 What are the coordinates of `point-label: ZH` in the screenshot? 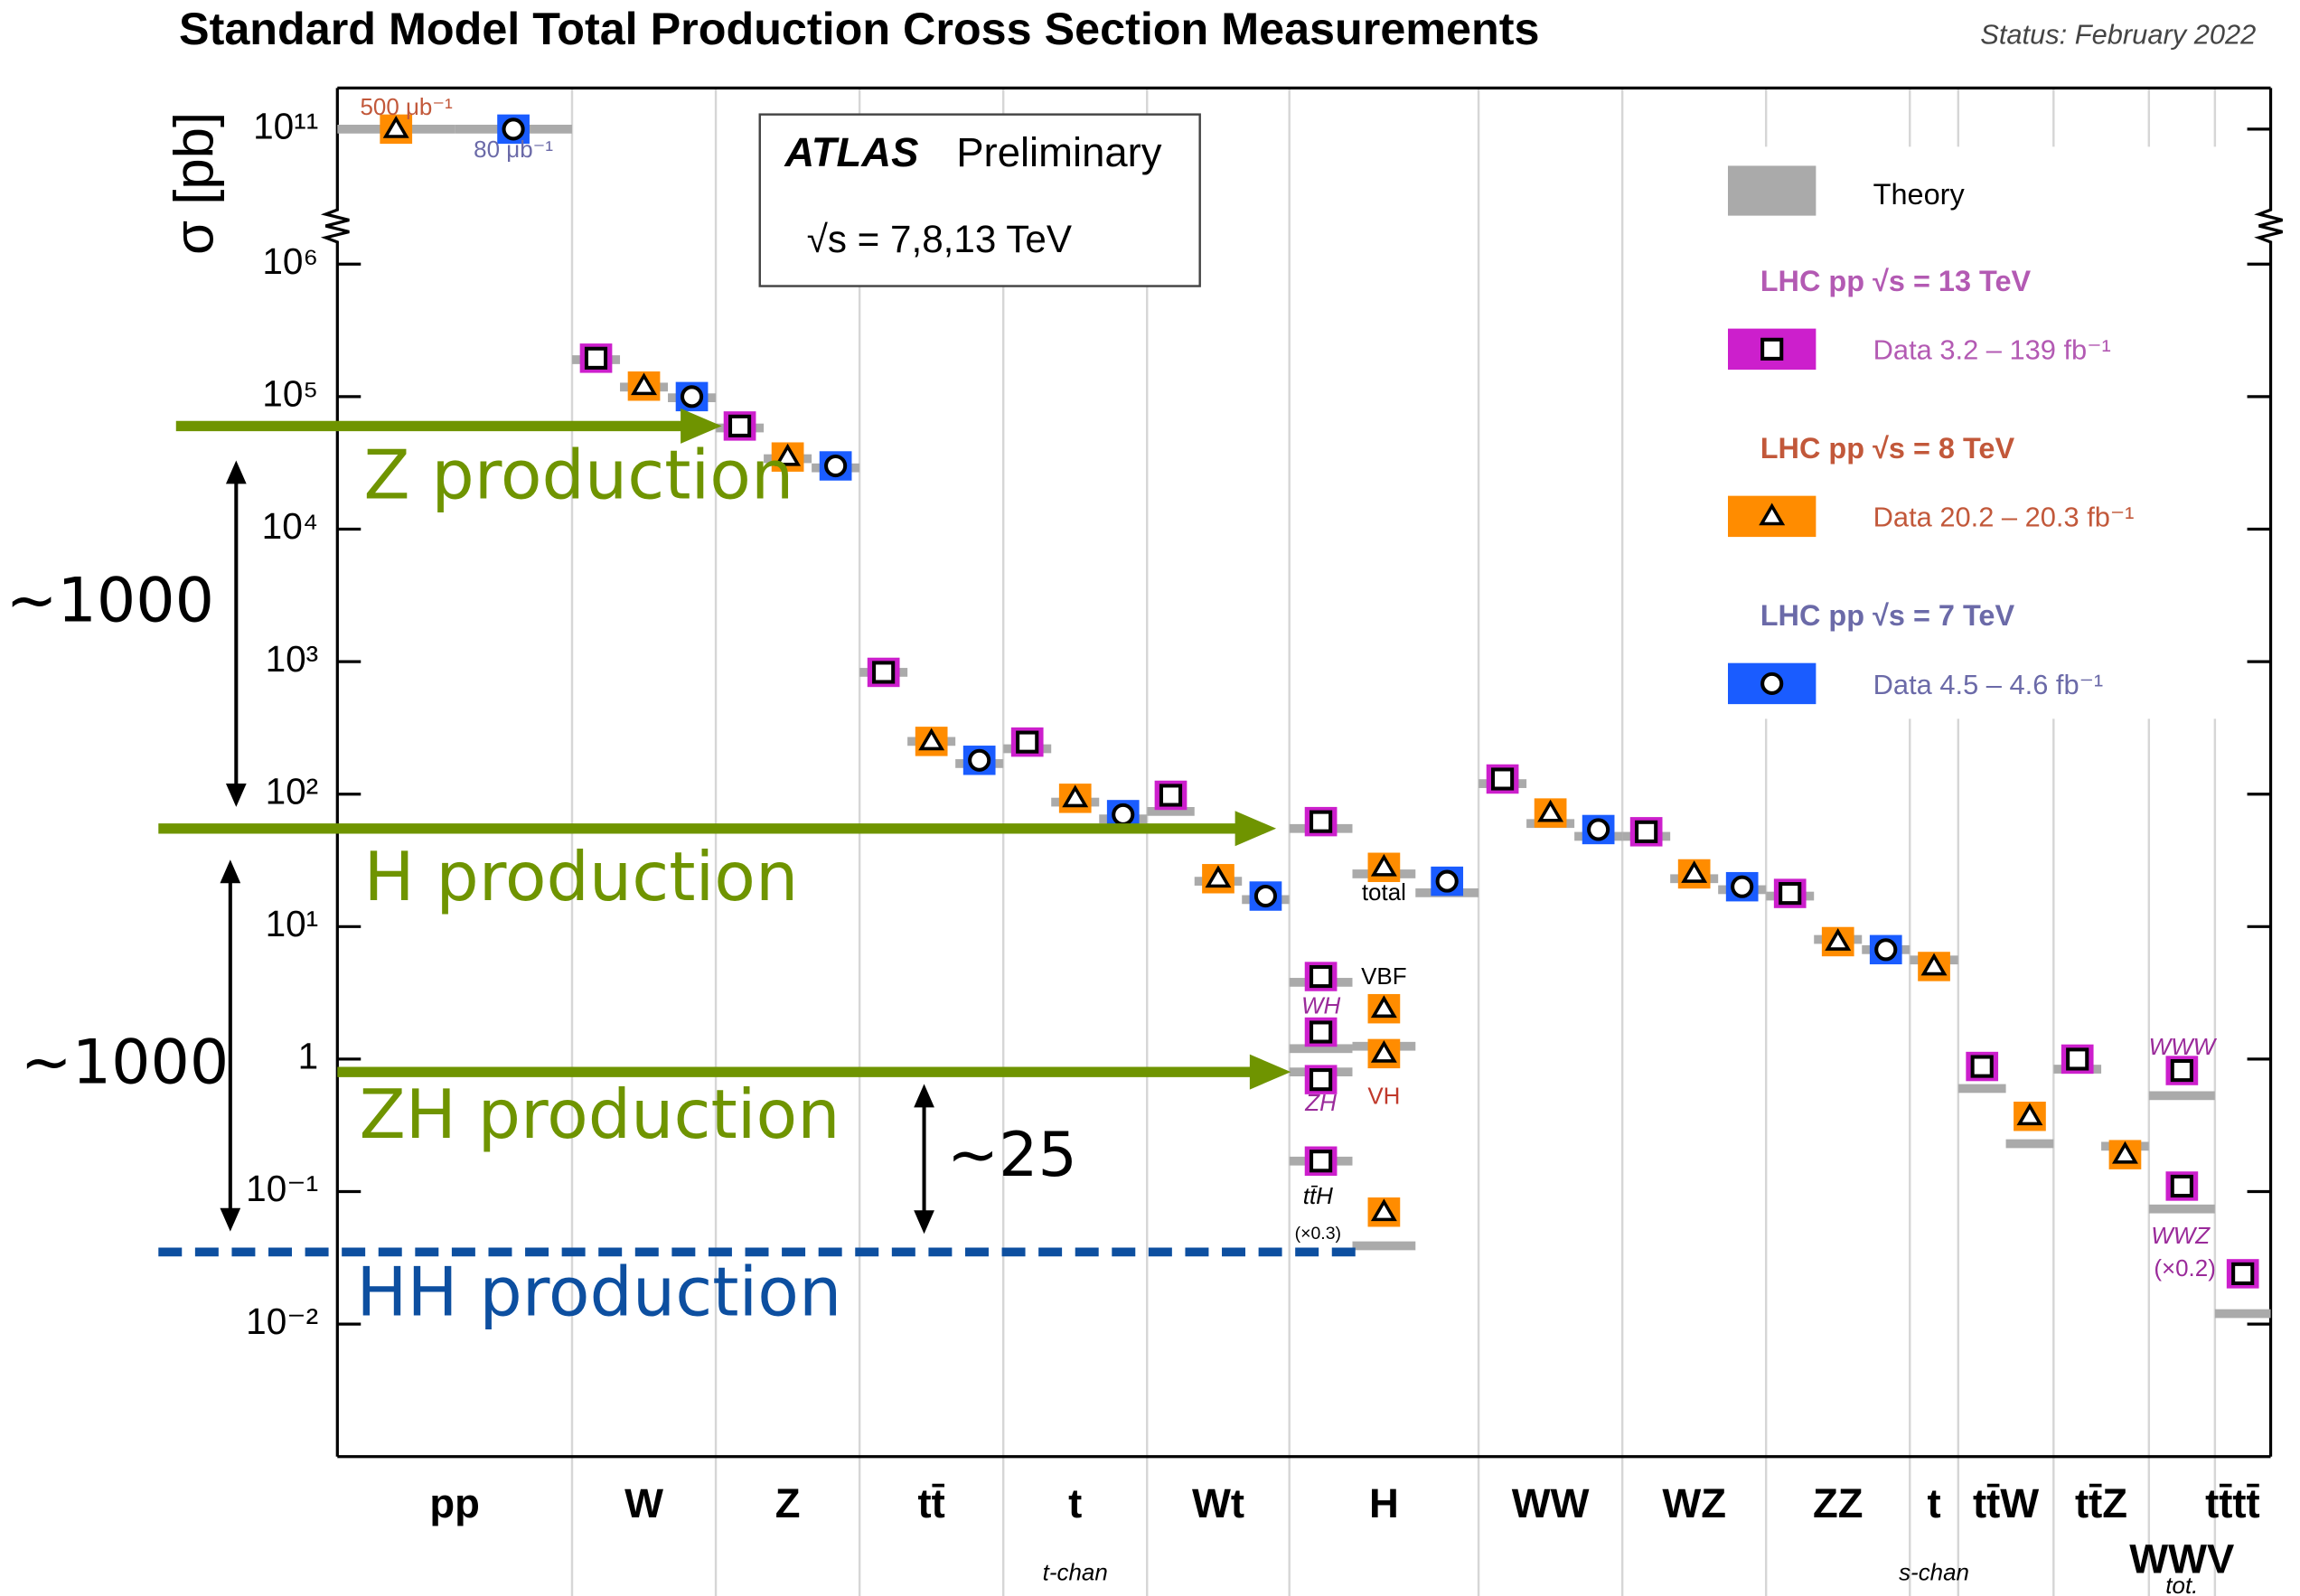 It's located at (1320, 1102).